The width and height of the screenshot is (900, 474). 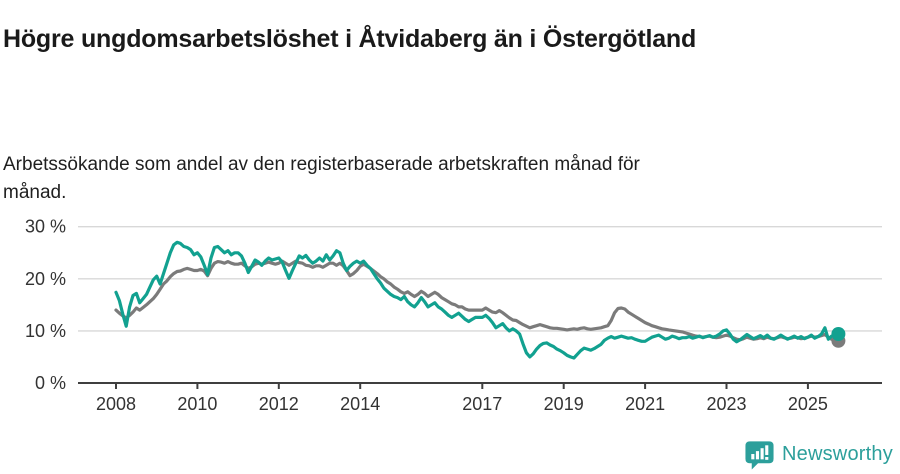 What do you see at coordinates (726, 404) in the screenshot?
I see `x-tick-label: 2023` at bounding box center [726, 404].